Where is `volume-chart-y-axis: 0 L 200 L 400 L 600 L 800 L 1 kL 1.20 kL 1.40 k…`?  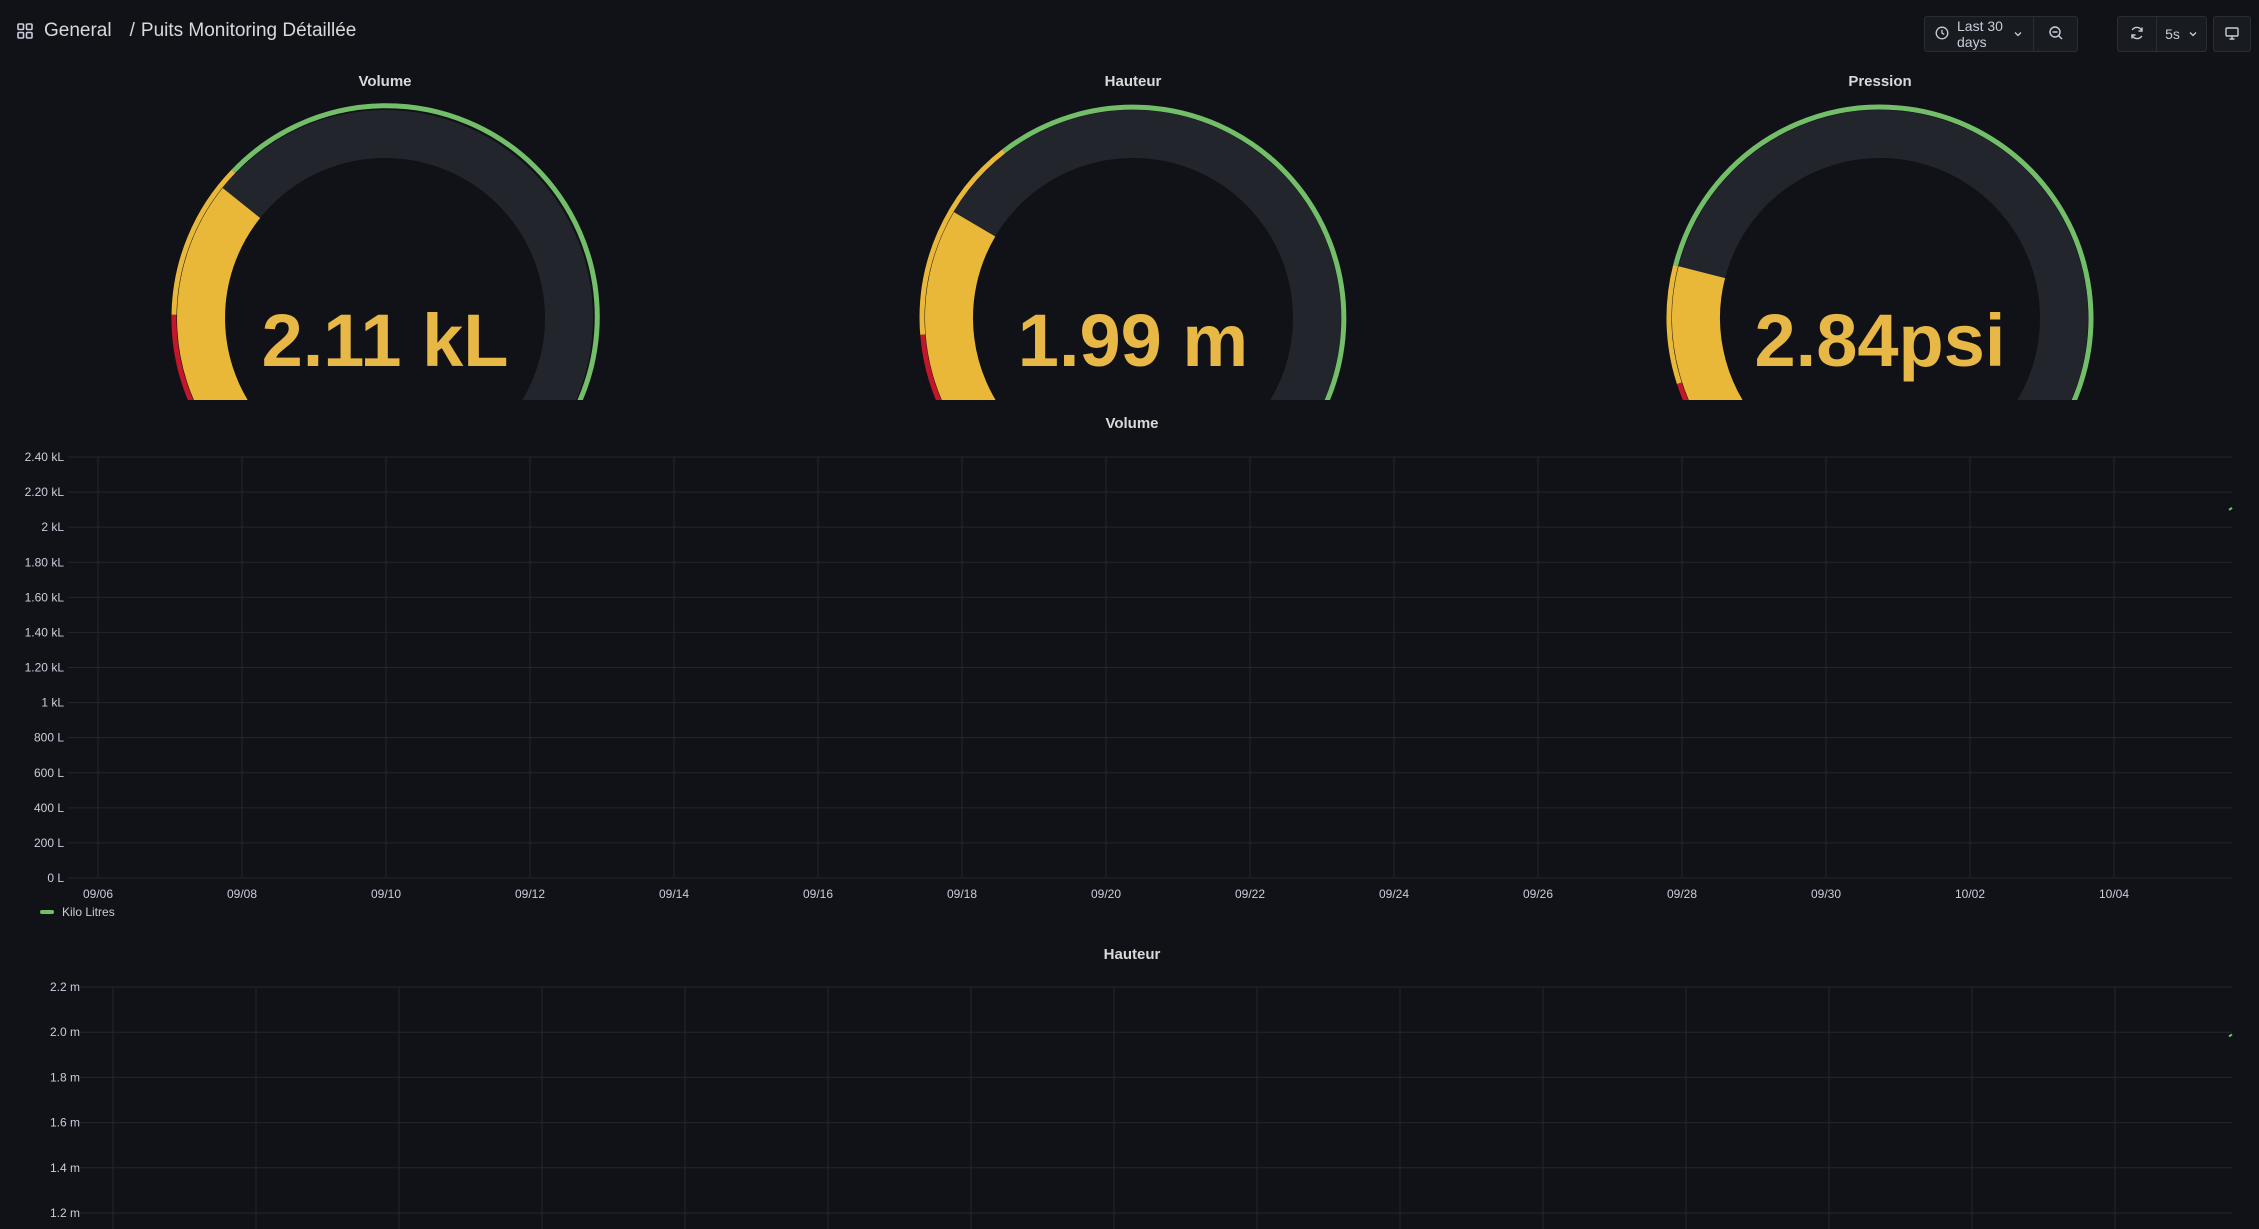
volume-chart-y-axis: 0 L 200 L 400 L 600 L 800 L 1 kL 1.20 kL 1.40 k… is located at coordinates (45, 667).